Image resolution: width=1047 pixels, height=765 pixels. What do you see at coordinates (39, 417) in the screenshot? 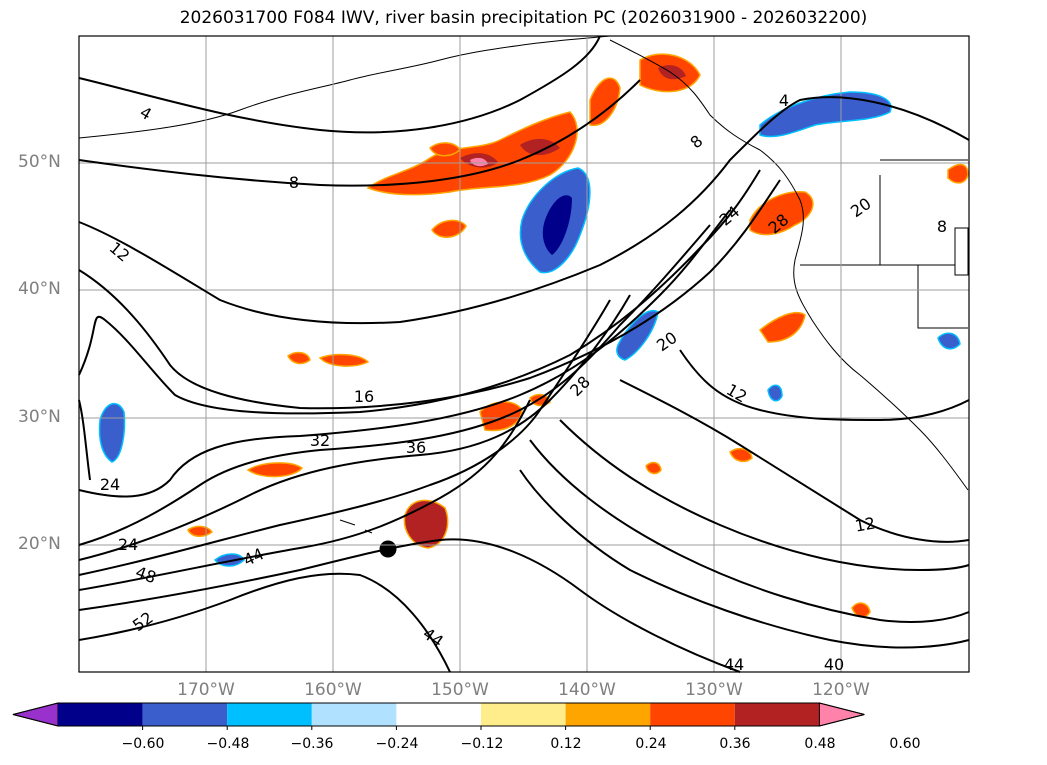
I see `lat-tick-label: 30°N` at bounding box center [39, 417].